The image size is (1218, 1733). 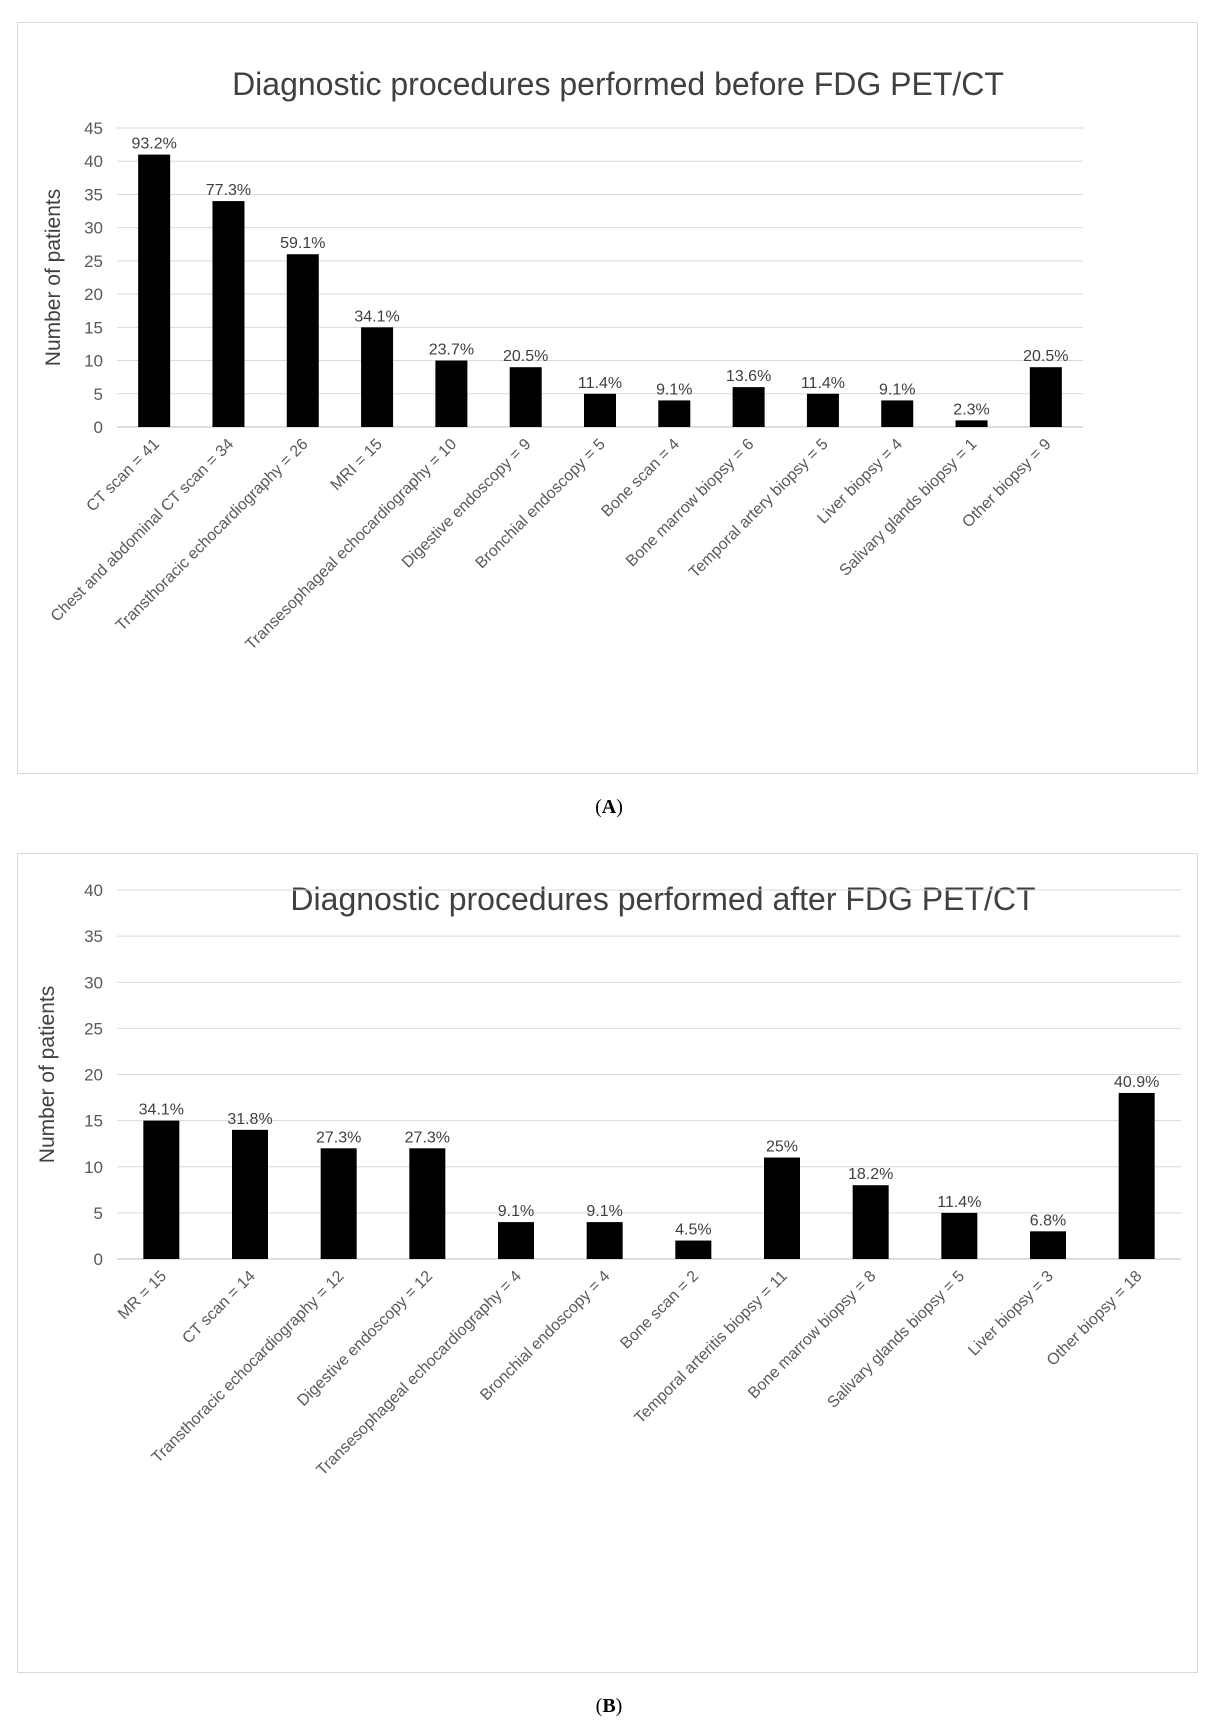 What do you see at coordinates (599, 1706) in the screenshot?
I see `caption-b-open: (` at bounding box center [599, 1706].